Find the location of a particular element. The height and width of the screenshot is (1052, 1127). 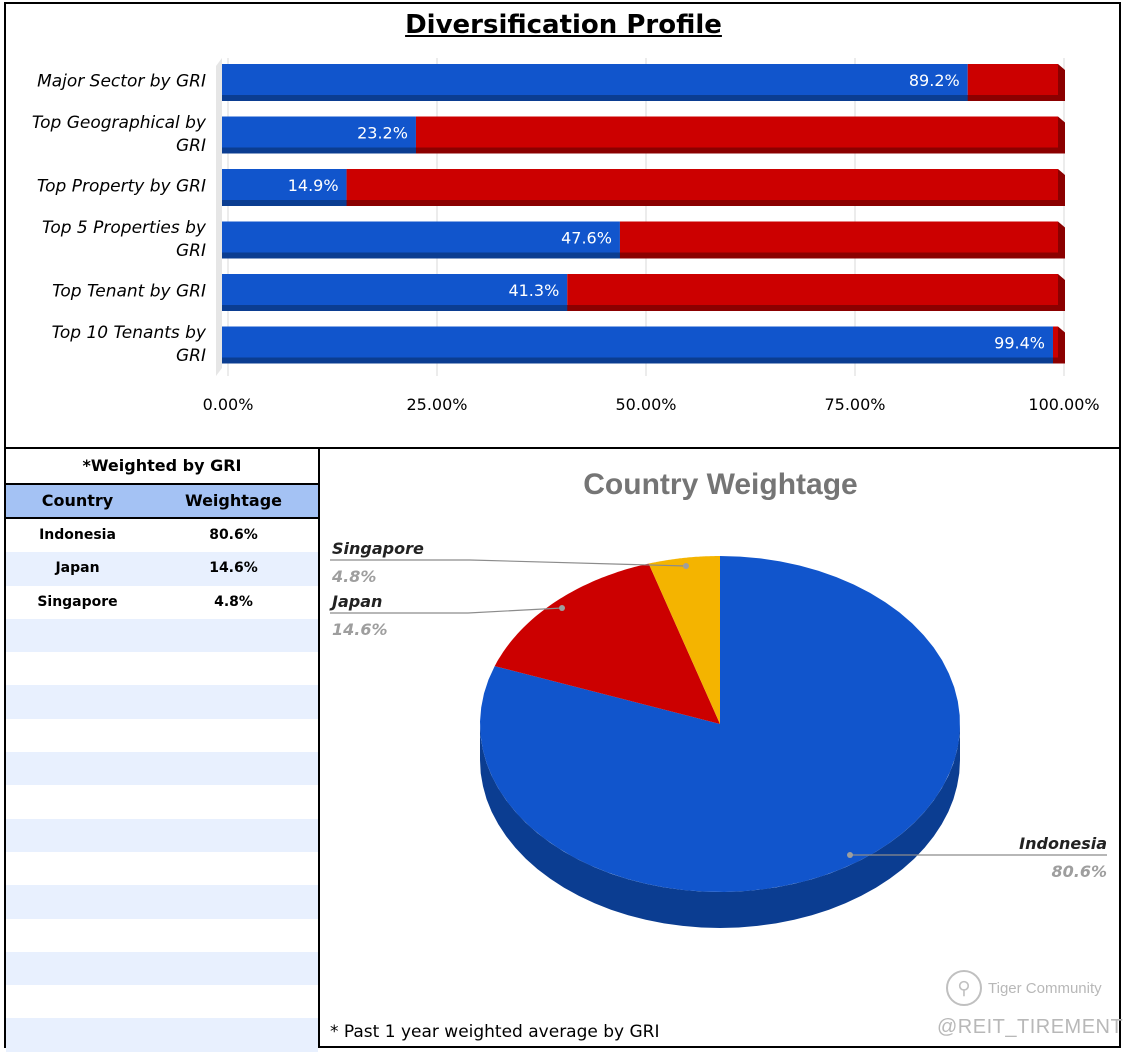

table-row: Japan 14.6% is located at coordinates (162, 569).